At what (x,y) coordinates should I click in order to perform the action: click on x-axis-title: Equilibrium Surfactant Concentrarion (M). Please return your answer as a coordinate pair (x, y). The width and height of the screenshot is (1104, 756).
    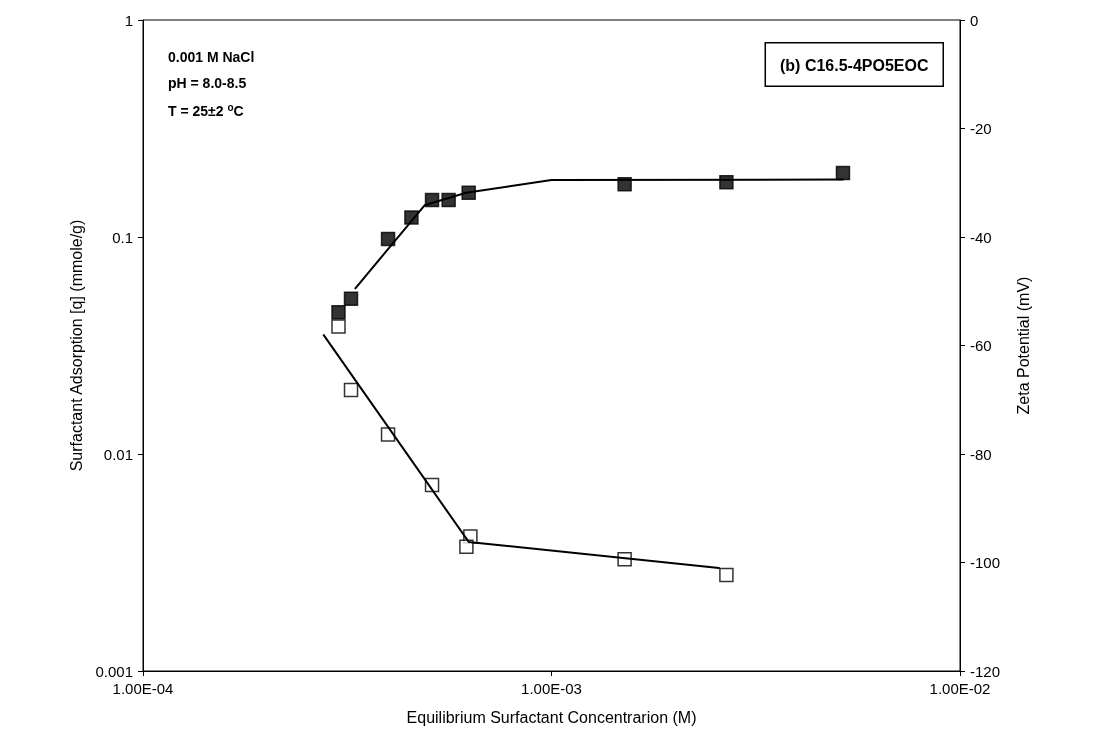
    Looking at the image, I should click on (551, 717).